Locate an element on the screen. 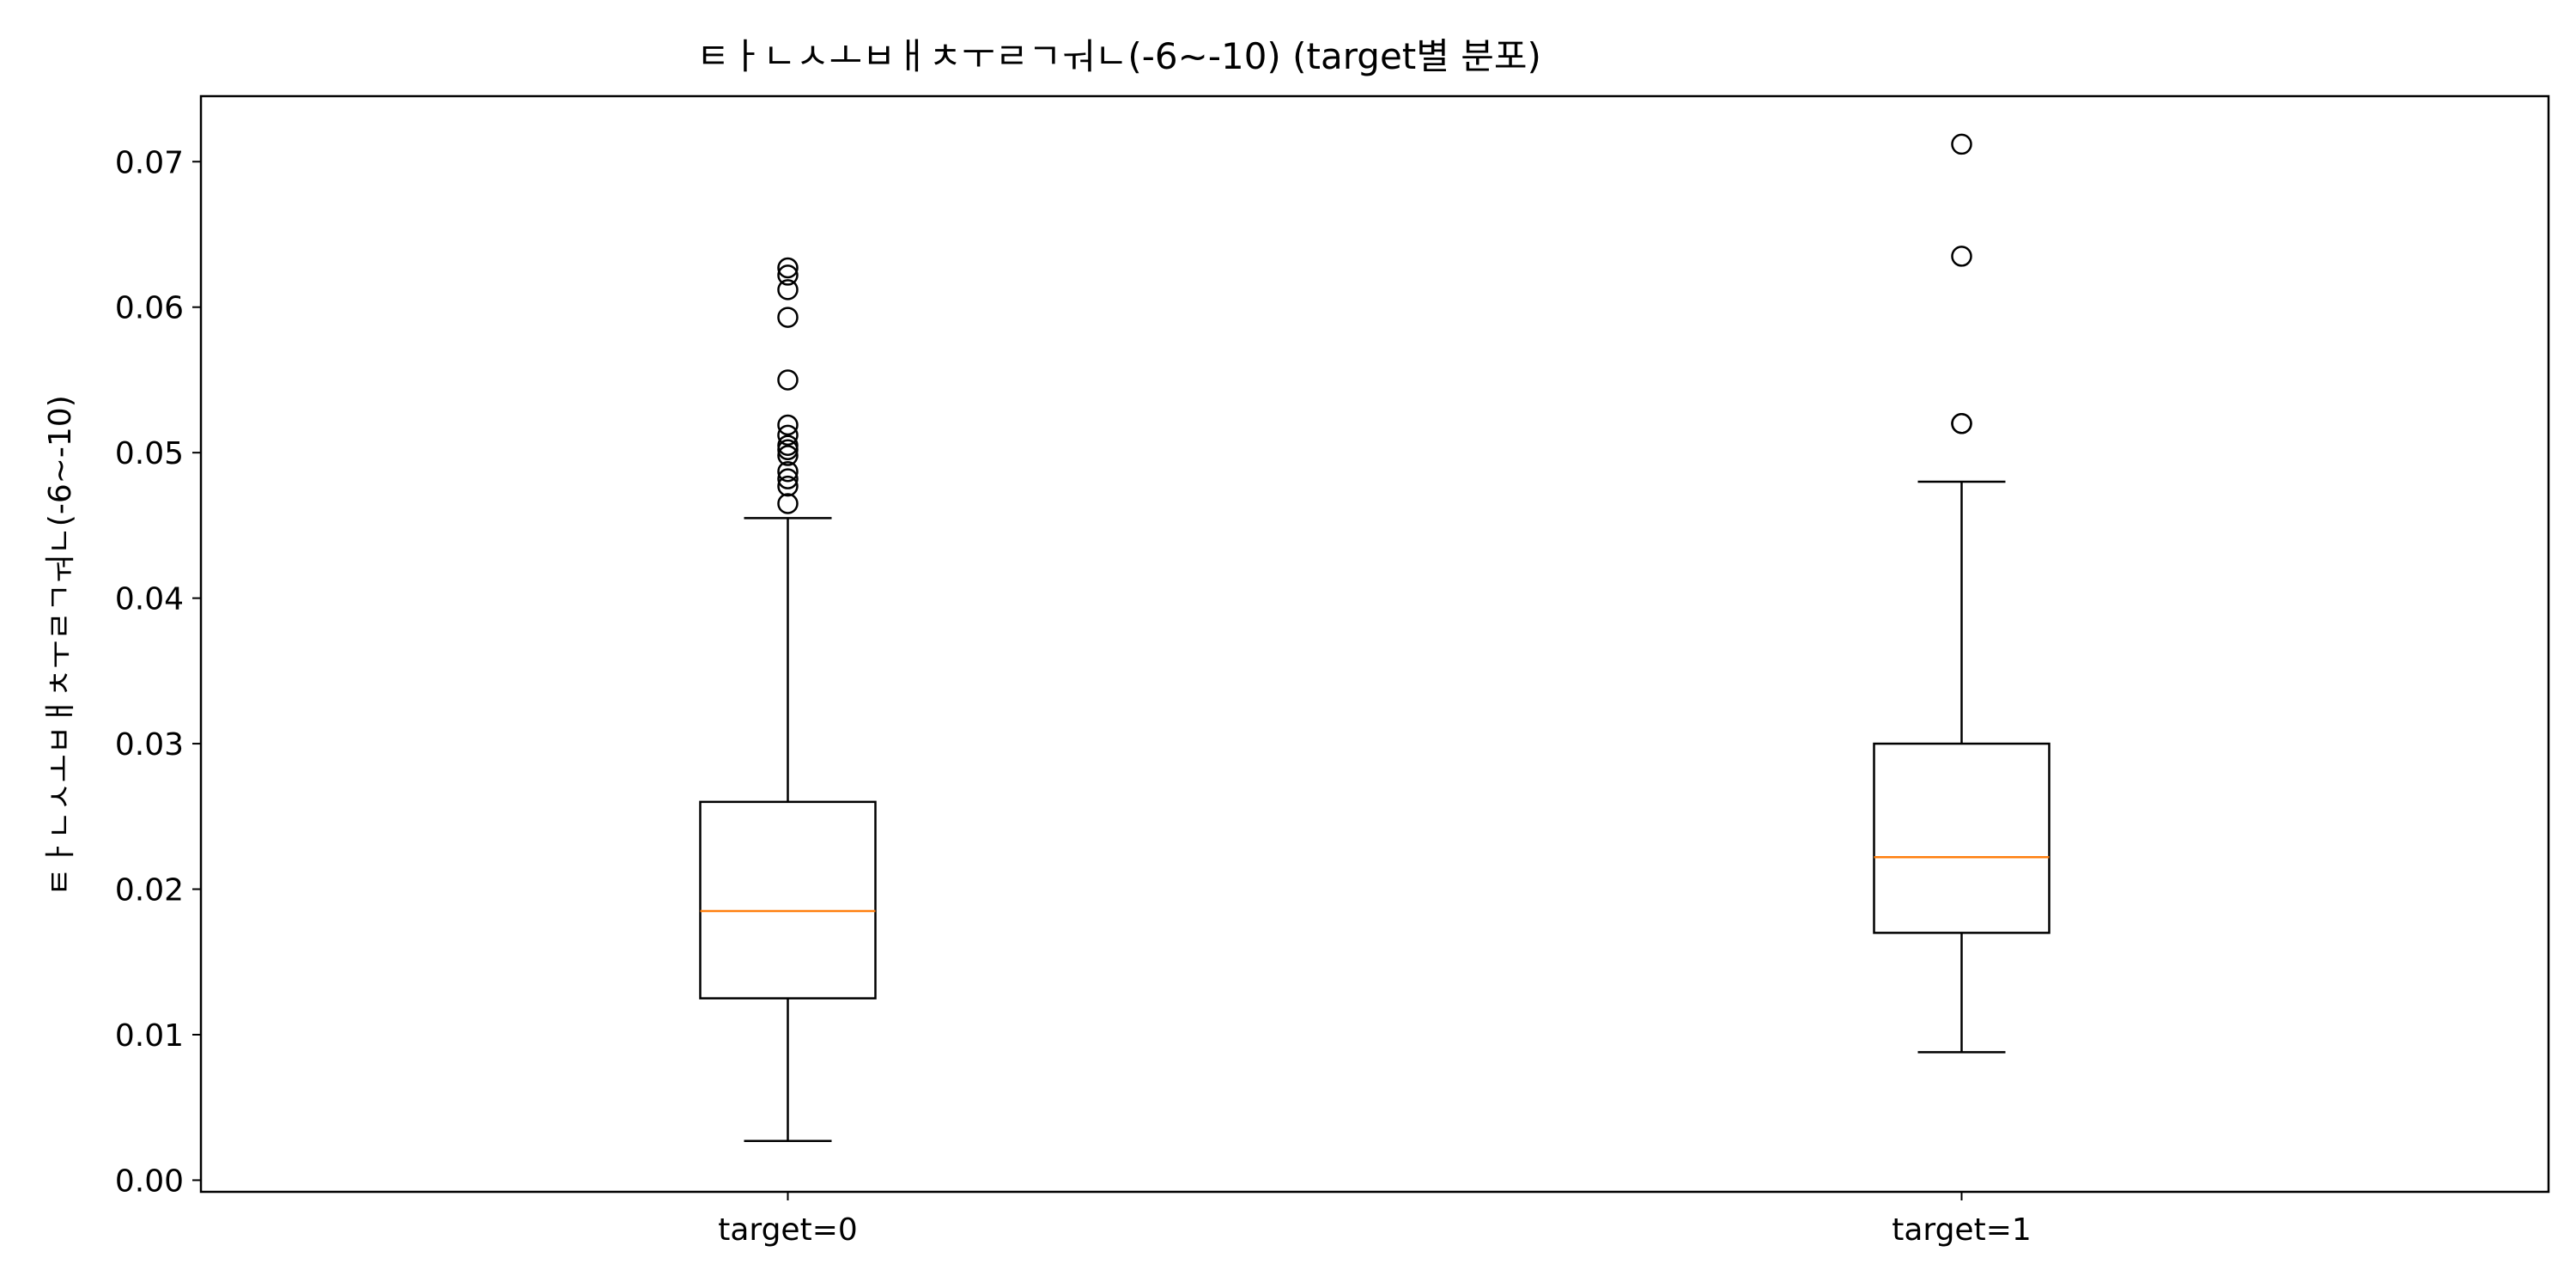 This screenshot has width=2576, height=1288. x-tick-label: target=1 is located at coordinates (1962, 1230).